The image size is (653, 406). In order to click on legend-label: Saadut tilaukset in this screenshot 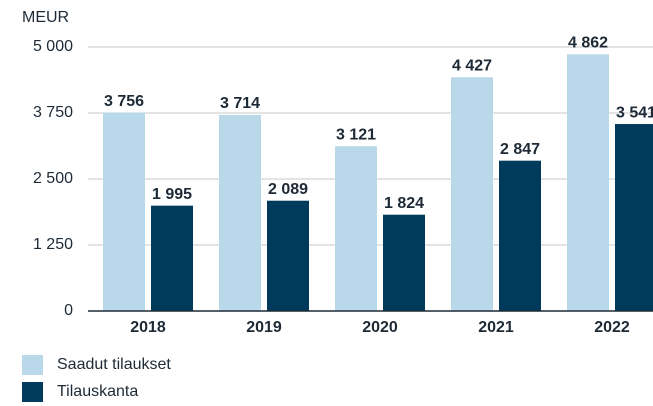, I will do `click(114, 364)`.